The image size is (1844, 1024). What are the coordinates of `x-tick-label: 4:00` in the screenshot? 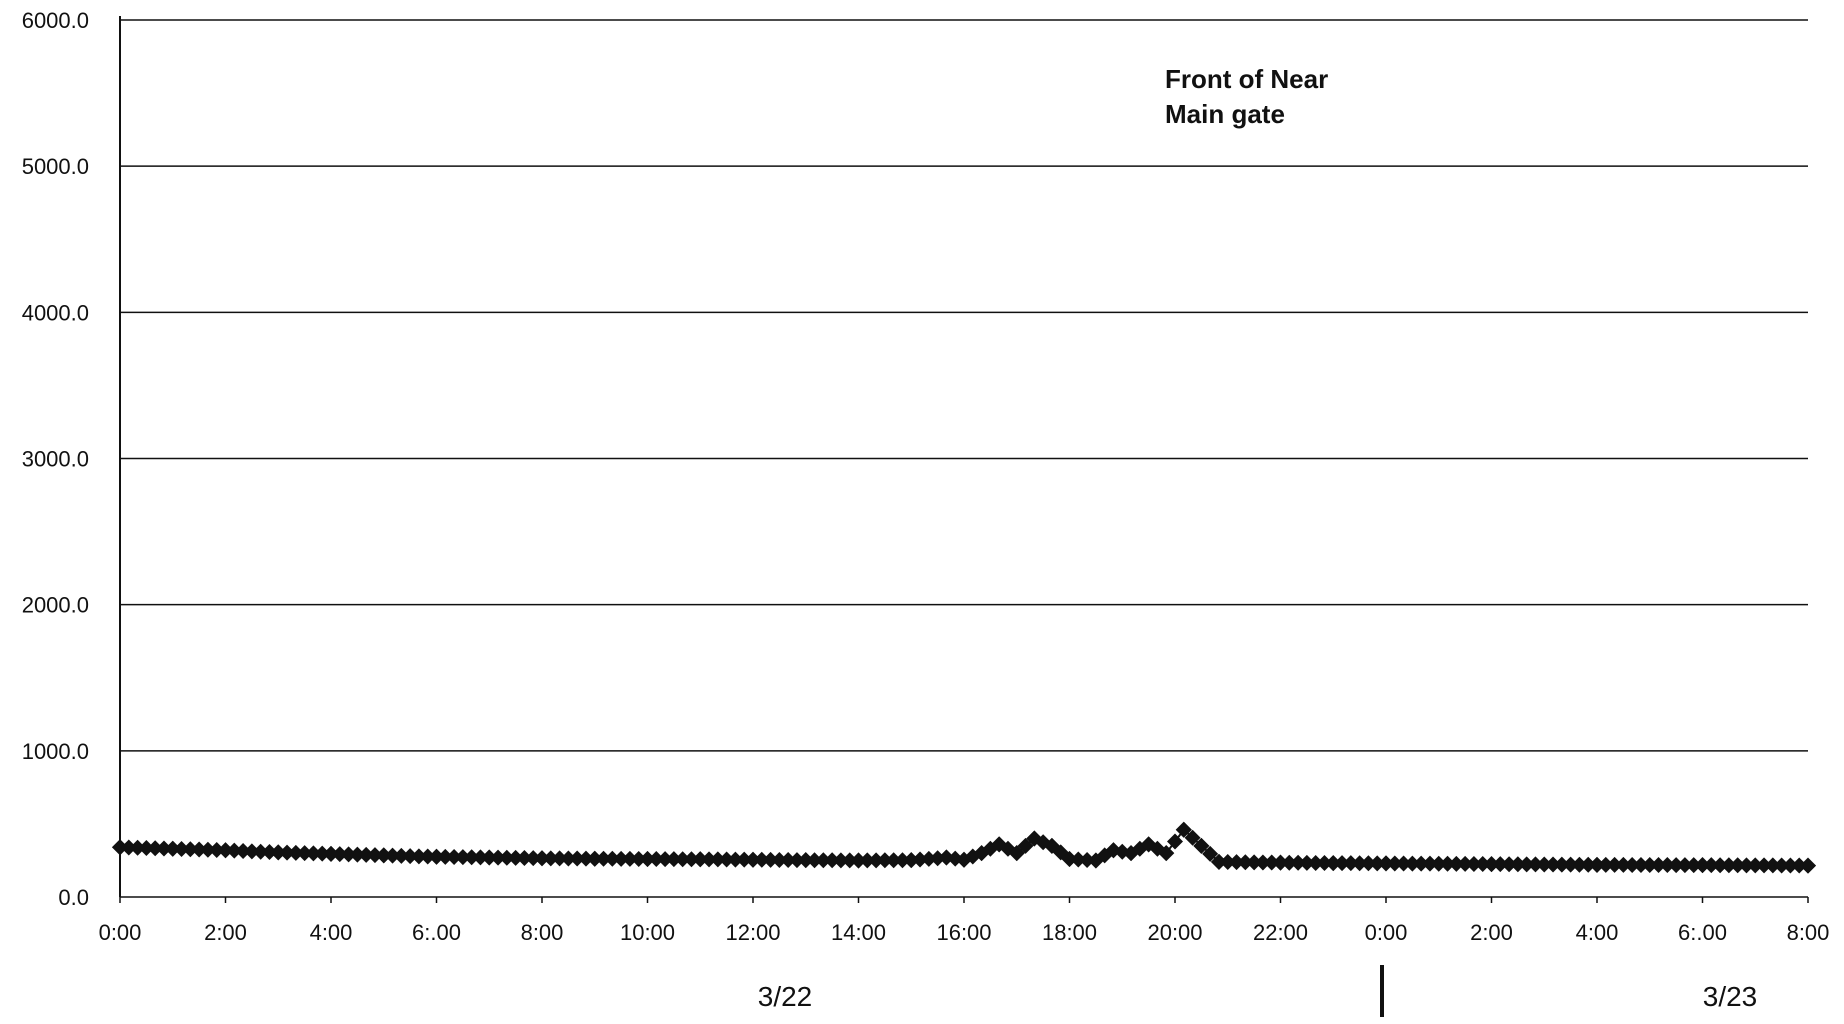 It's located at (331, 932).